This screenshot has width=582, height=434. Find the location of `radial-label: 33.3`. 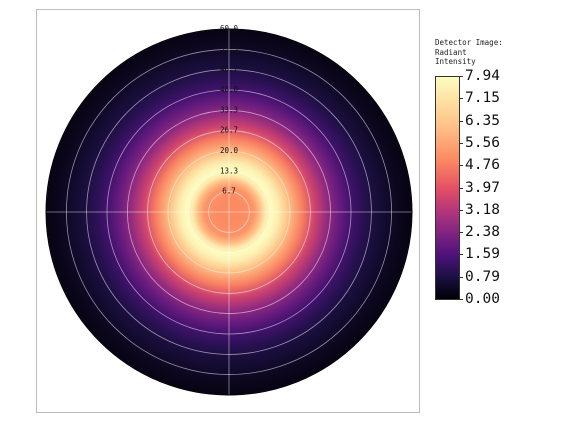

radial-label: 33.3 is located at coordinates (229, 109).